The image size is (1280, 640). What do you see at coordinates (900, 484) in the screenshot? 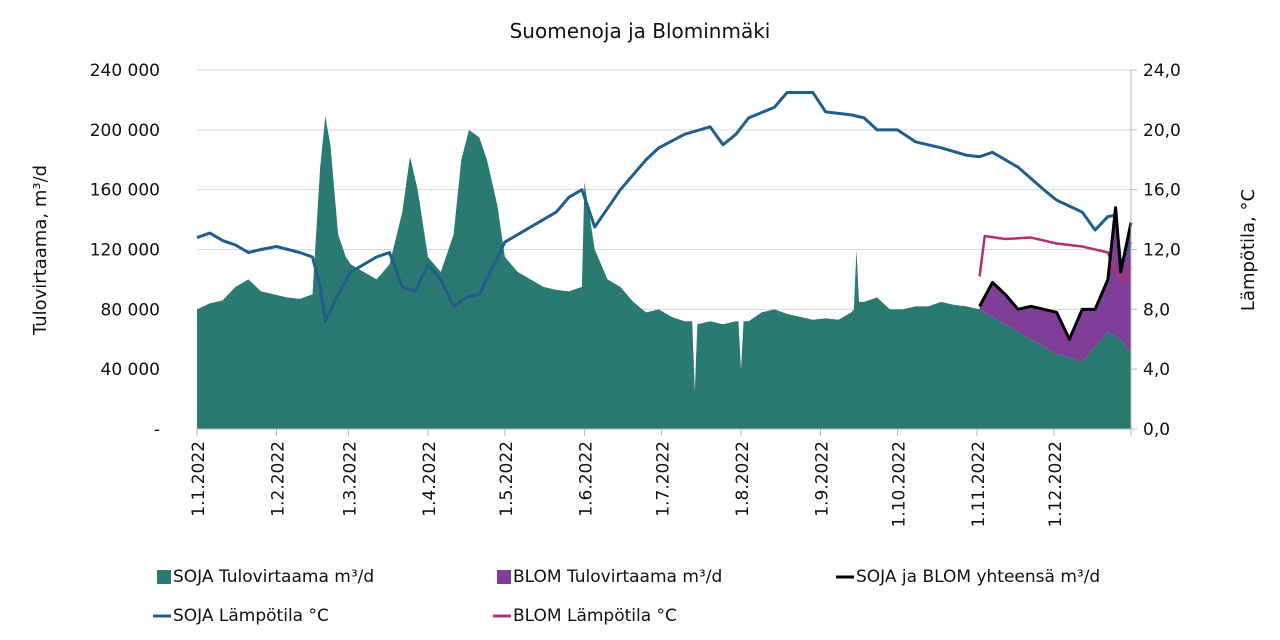
I see `x-tick-label: 1.10.2022` at bounding box center [900, 484].